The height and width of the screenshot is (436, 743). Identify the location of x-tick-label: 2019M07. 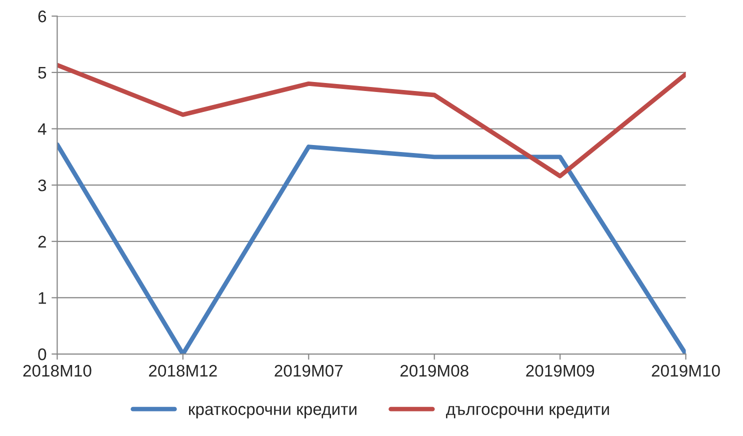
(308, 370).